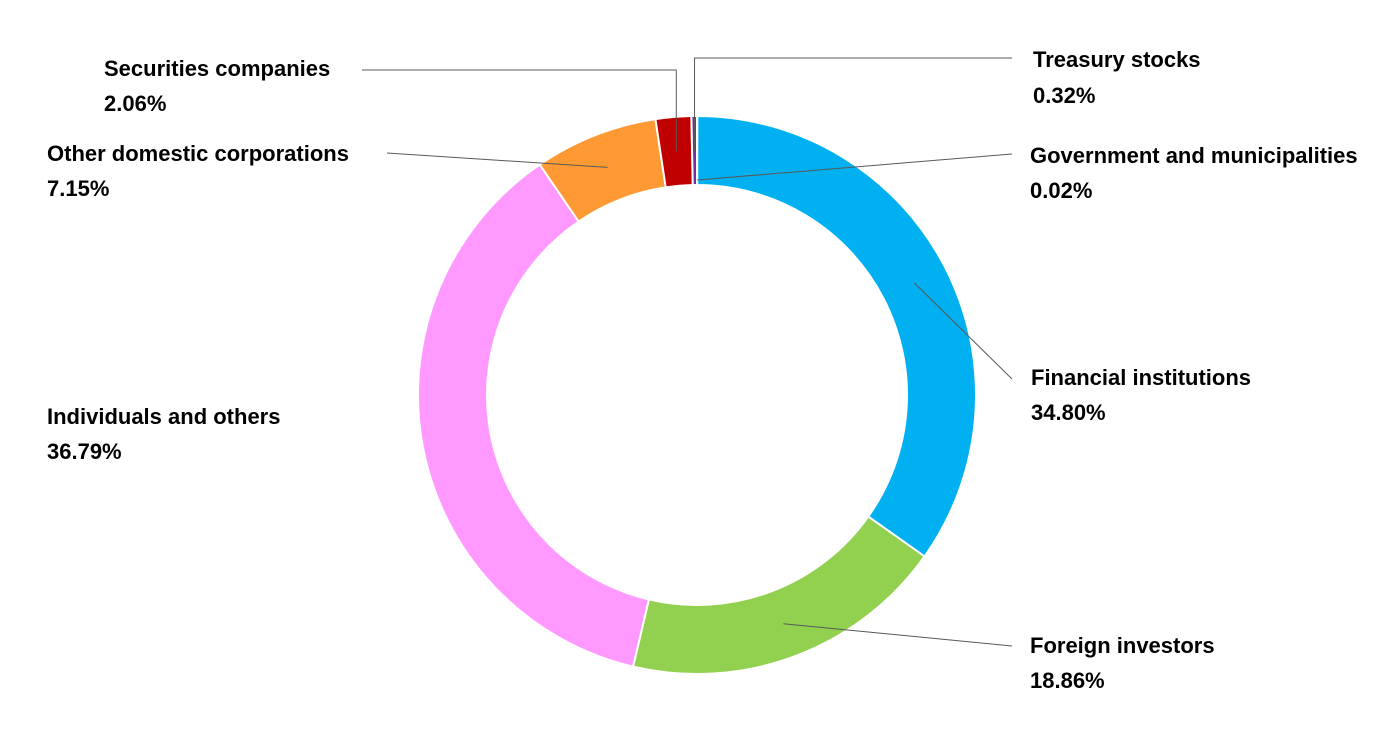 This screenshot has height=745, width=1398. I want to click on label-name-other-domestic: Other domestic corporations, so click(198, 153).